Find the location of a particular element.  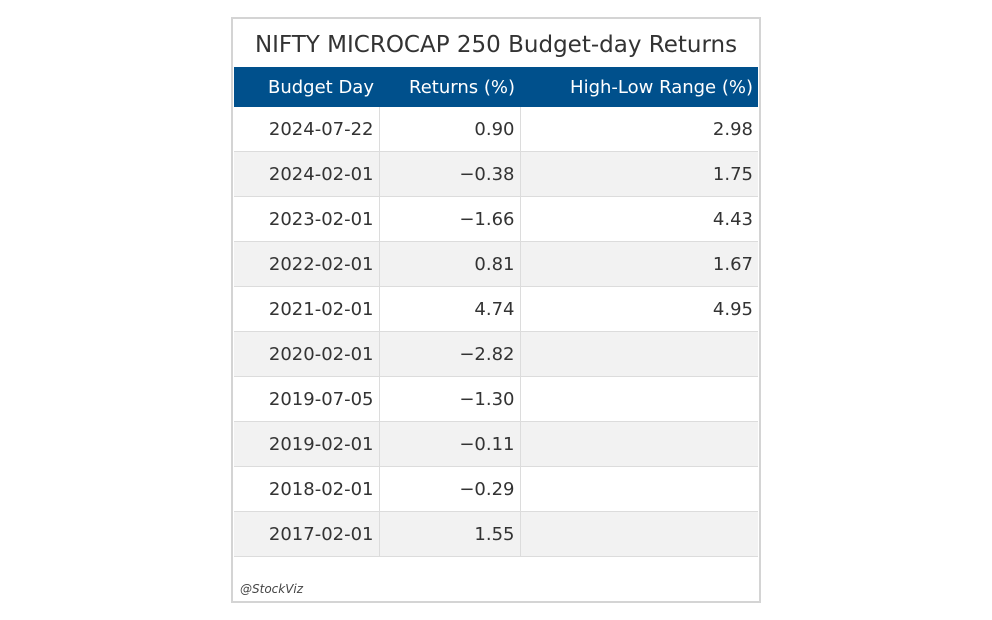

cell-returns: 0.90 is located at coordinates (449, 129).